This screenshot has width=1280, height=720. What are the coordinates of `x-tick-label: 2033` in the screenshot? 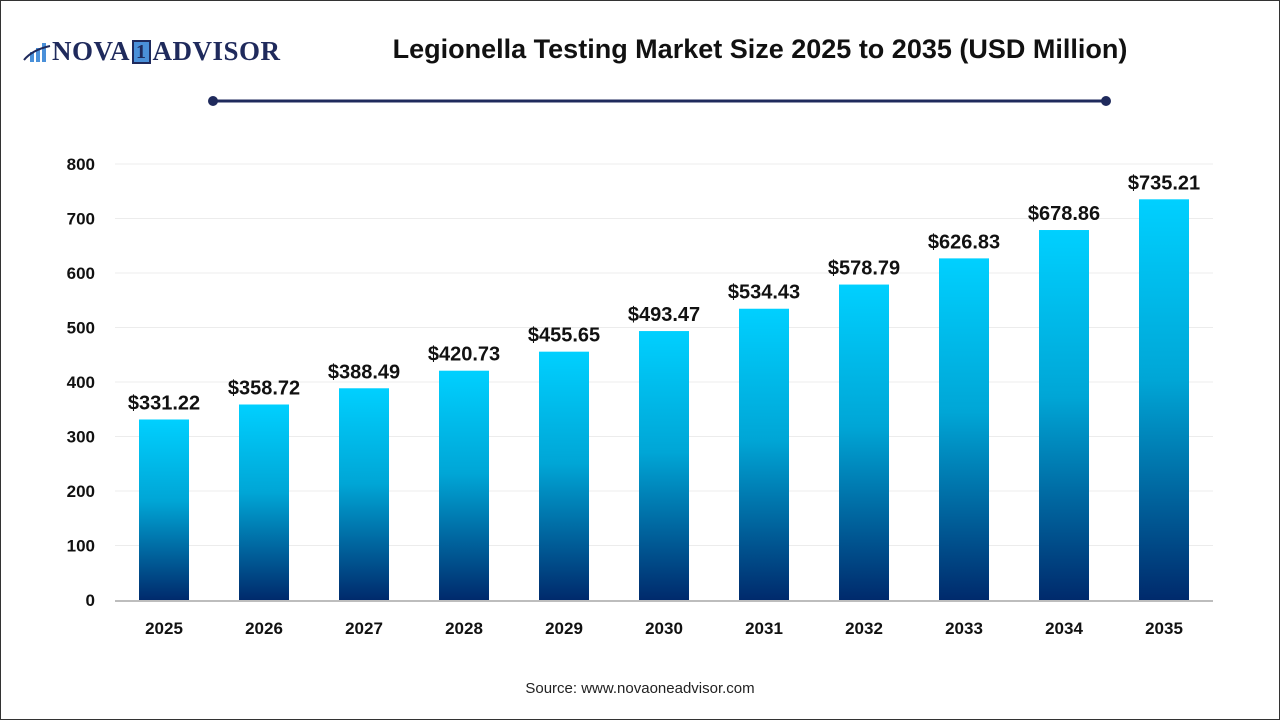 It's located at (964, 628).